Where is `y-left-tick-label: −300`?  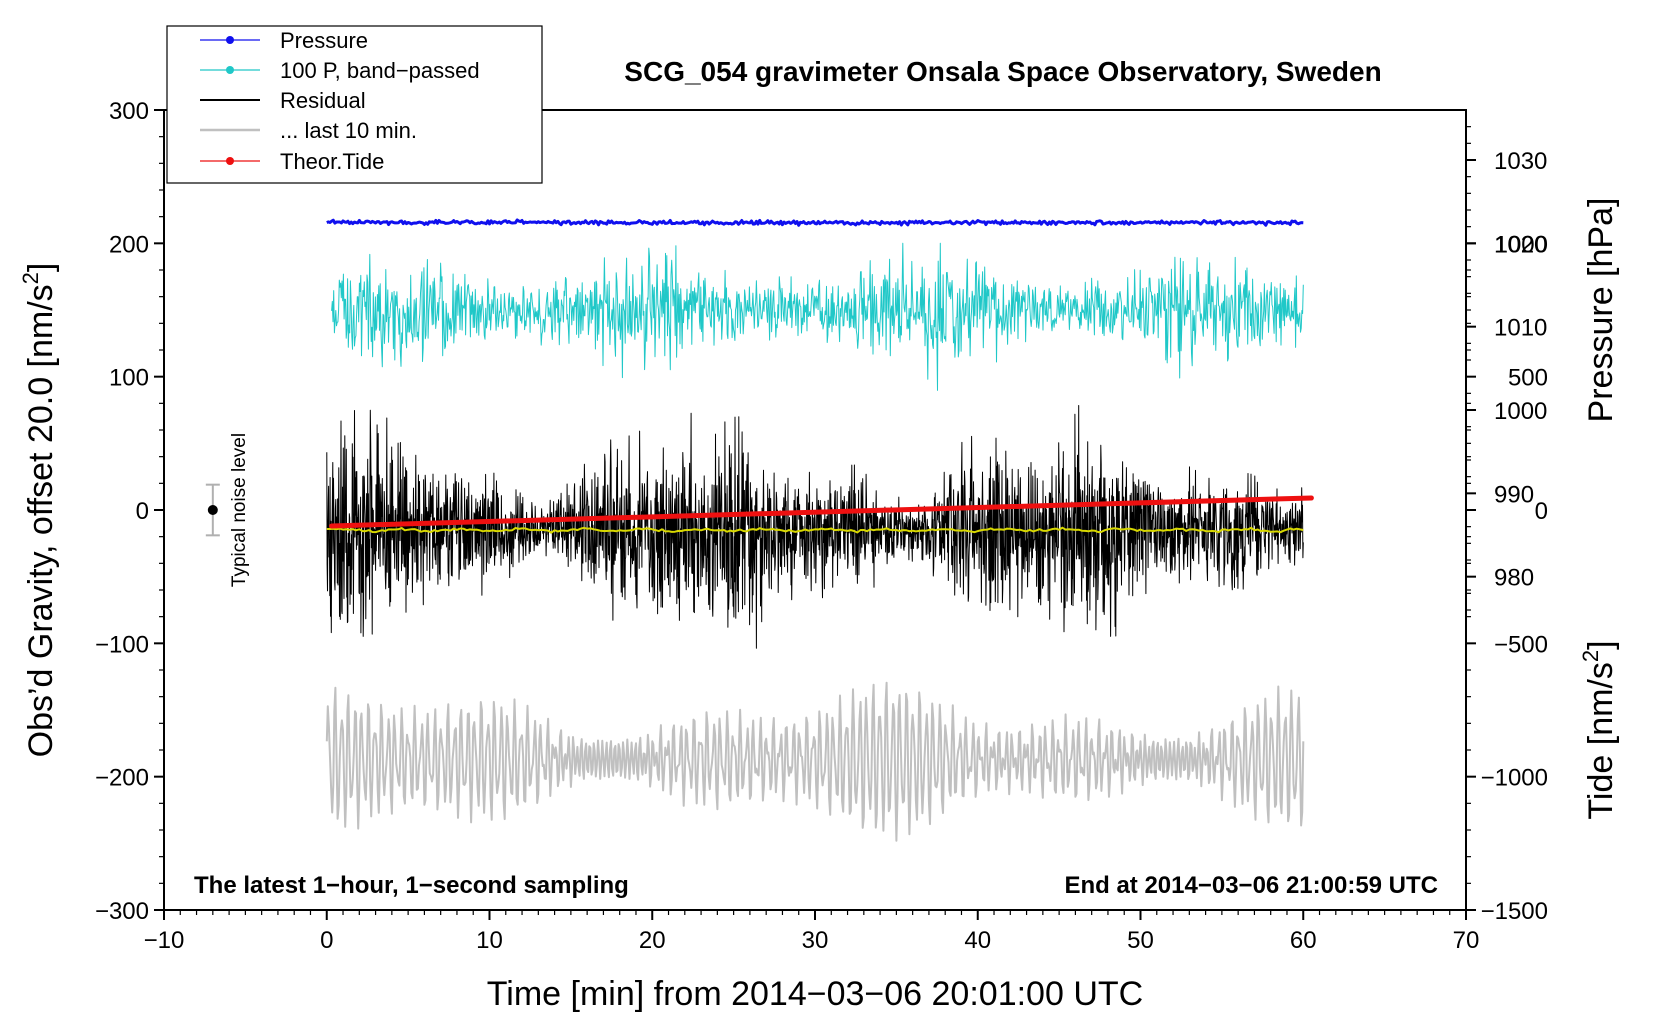
y-left-tick-label: −300 is located at coordinates (122, 911).